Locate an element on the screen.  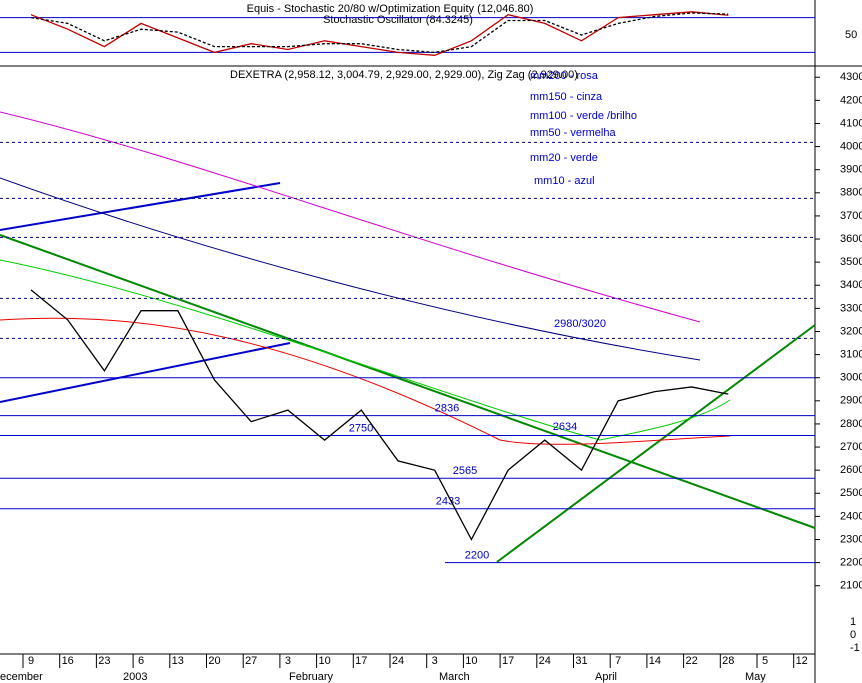
x-tick-label: 20 is located at coordinates (214, 661).